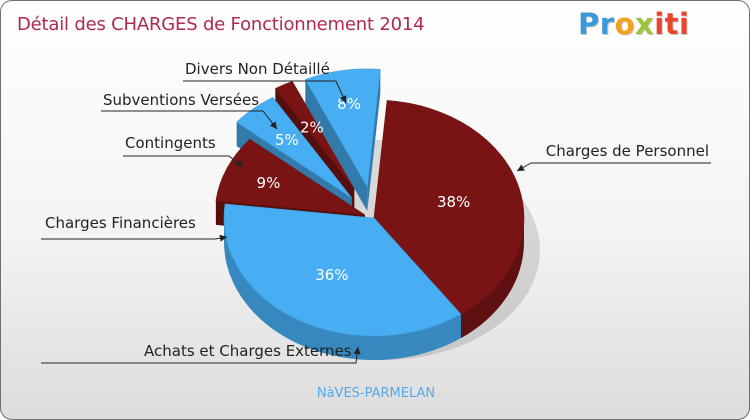 The height and width of the screenshot is (420, 750). Describe the element at coordinates (312, 127) in the screenshot. I see `pie-percent-label: 2%` at that location.